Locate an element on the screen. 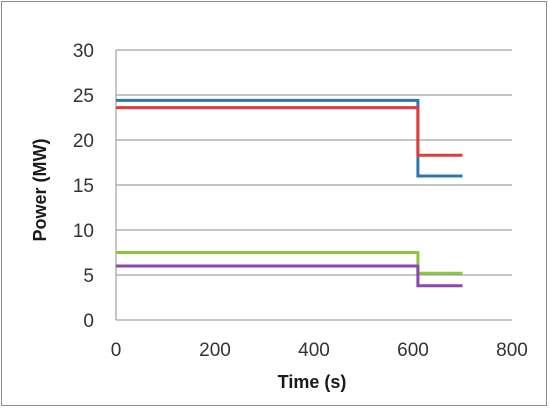  x-tick-label: 800 is located at coordinates (512, 350).